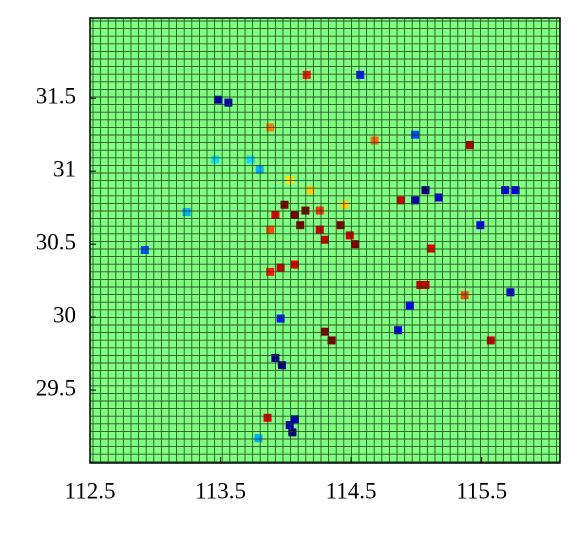 Image resolution: width=584 pixels, height=539 pixels. Describe the element at coordinates (64, 168) in the screenshot. I see `y-tick-label: 31` at that location.